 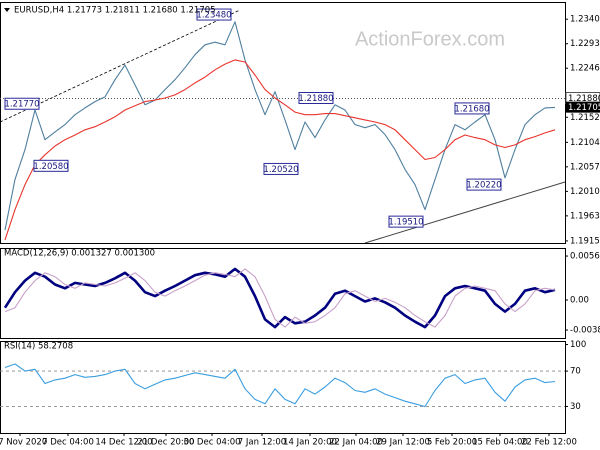 What do you see at coordinates (120, 66) in the screenshot?
I see `upper-trendline` at bounding box center [120, 66].